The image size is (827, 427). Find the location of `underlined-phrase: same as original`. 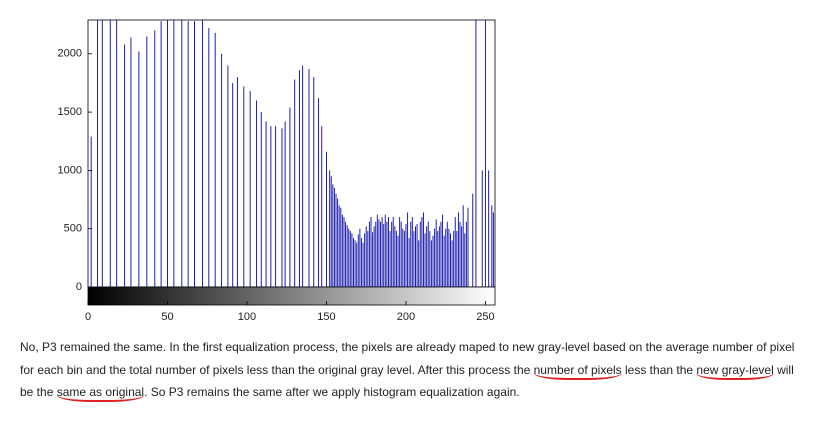

underlined-phrase: same as original is located at coordinates (100, 393).